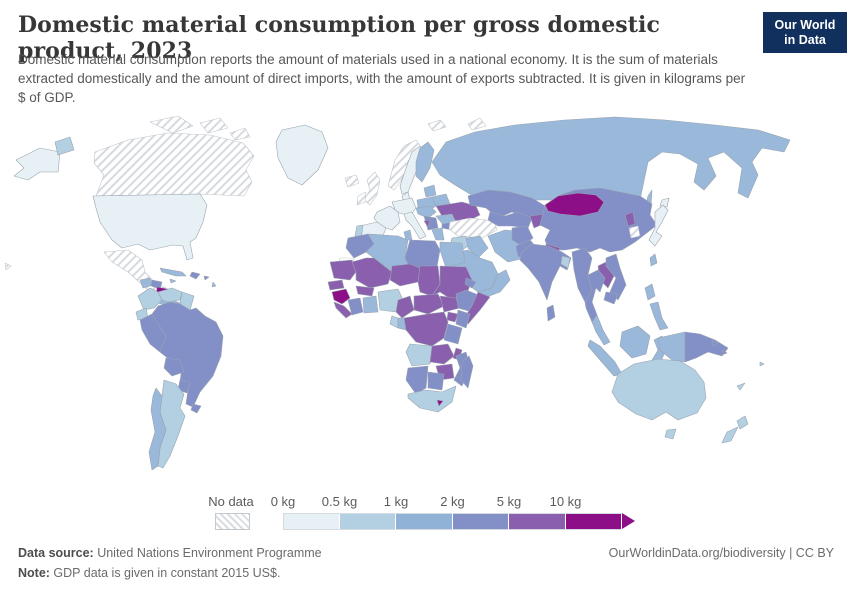 The image size is (850, 600). I want to click on region-bosnia, so click(427, 223).